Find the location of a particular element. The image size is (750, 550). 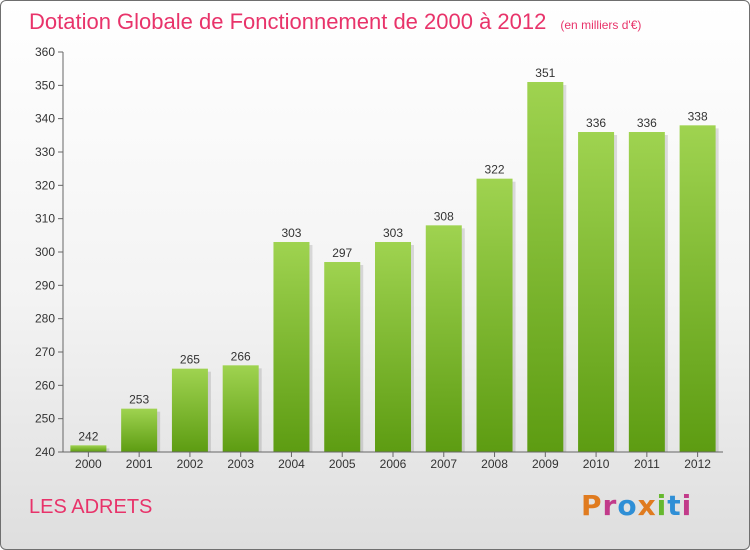

data-label: 297 is located at coordinates (342, 253).